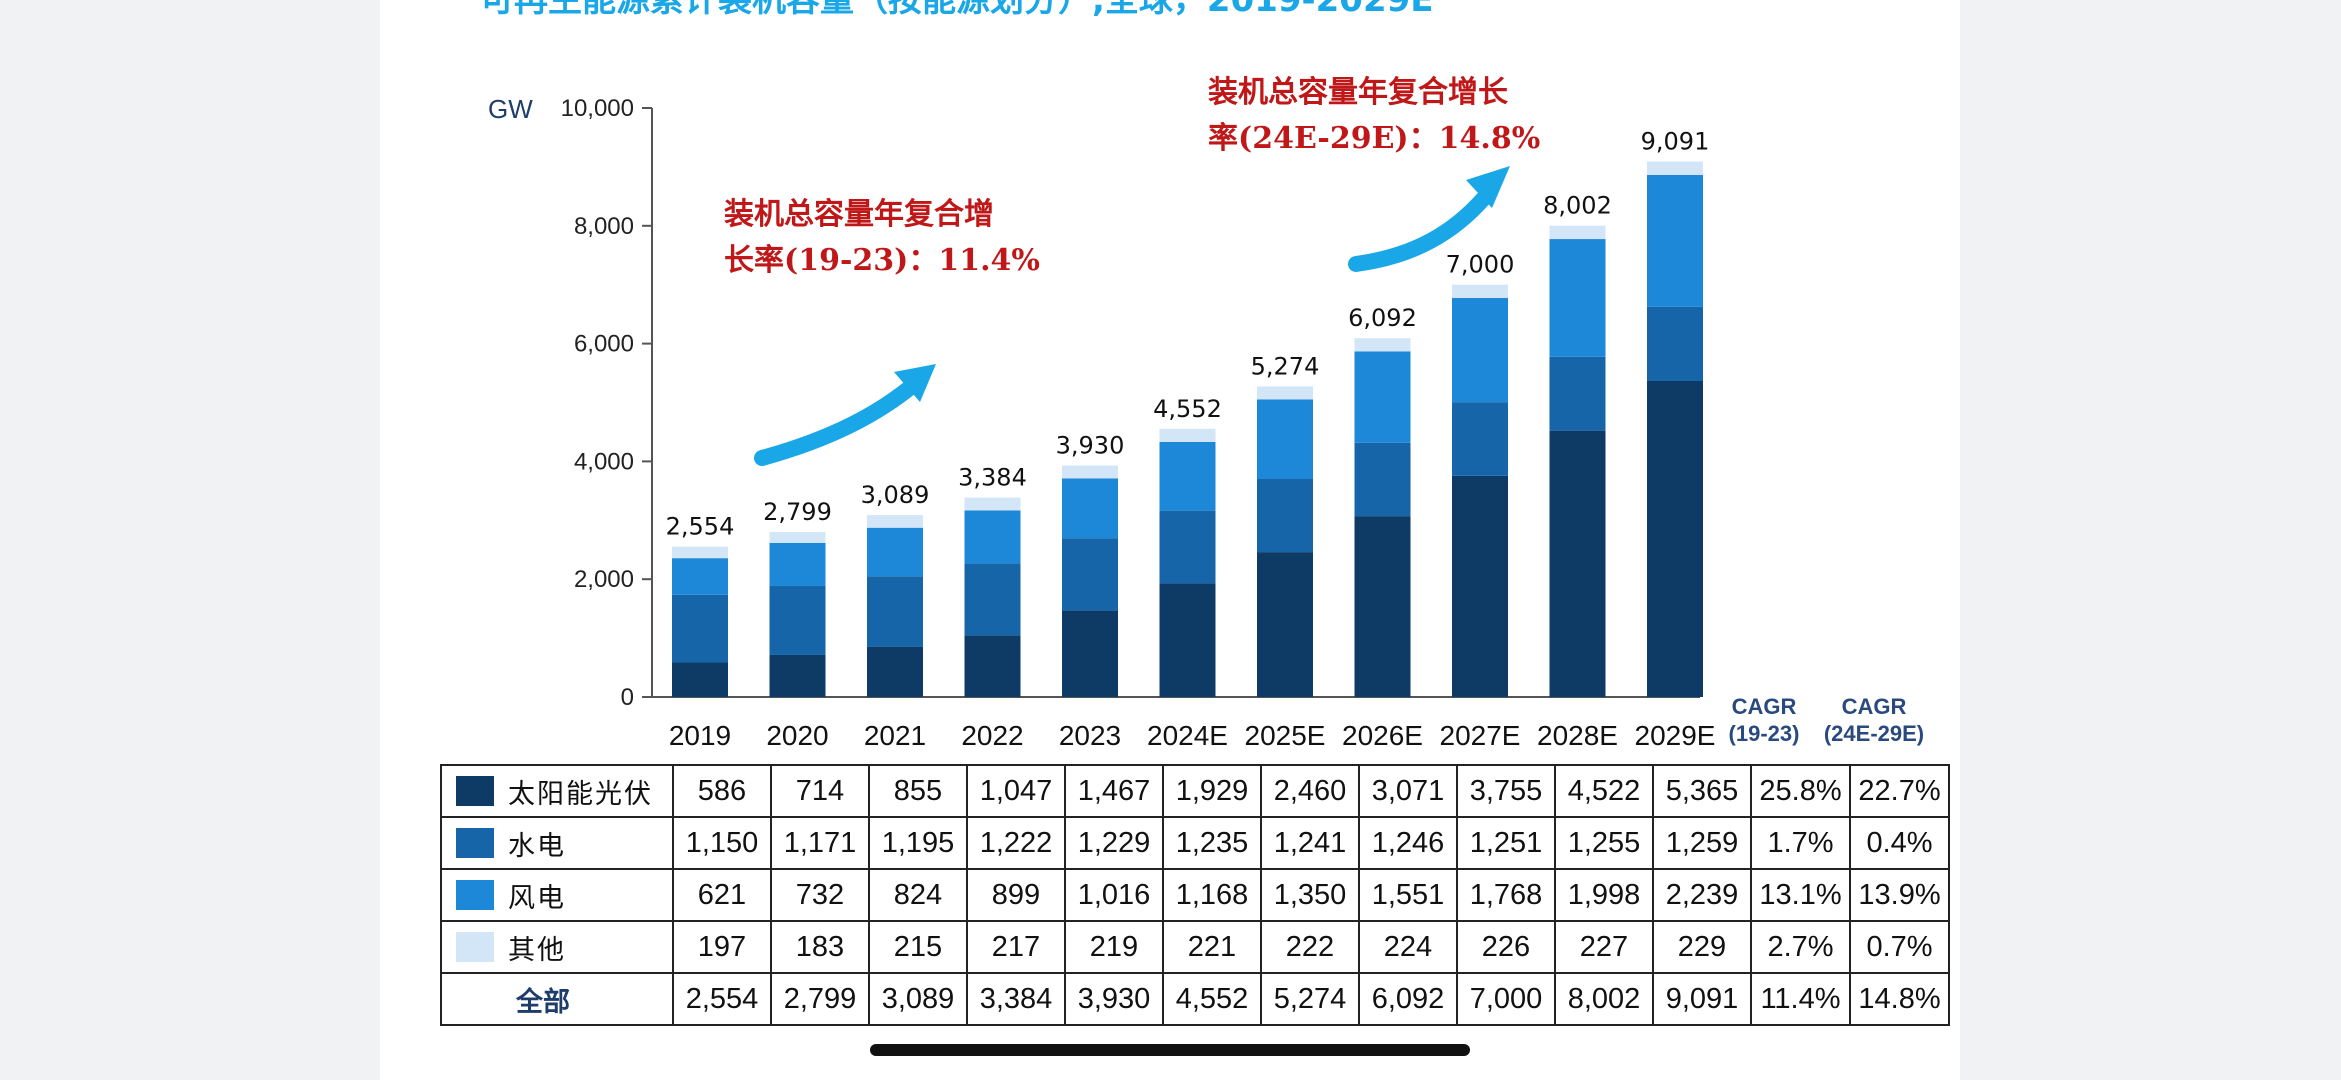 The image size is (2341, 1080). Describe the element at coordinates (537, 898) in the screenshot. I see `series-name: 风电` at that location.